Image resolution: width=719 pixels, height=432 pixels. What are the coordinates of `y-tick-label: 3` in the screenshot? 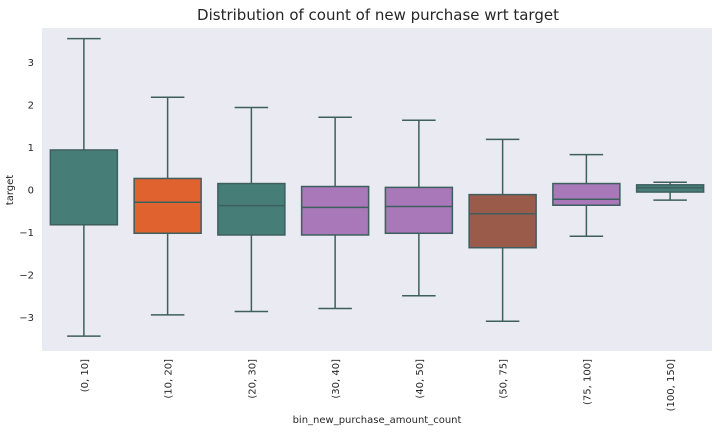 It's located at (31, 63).